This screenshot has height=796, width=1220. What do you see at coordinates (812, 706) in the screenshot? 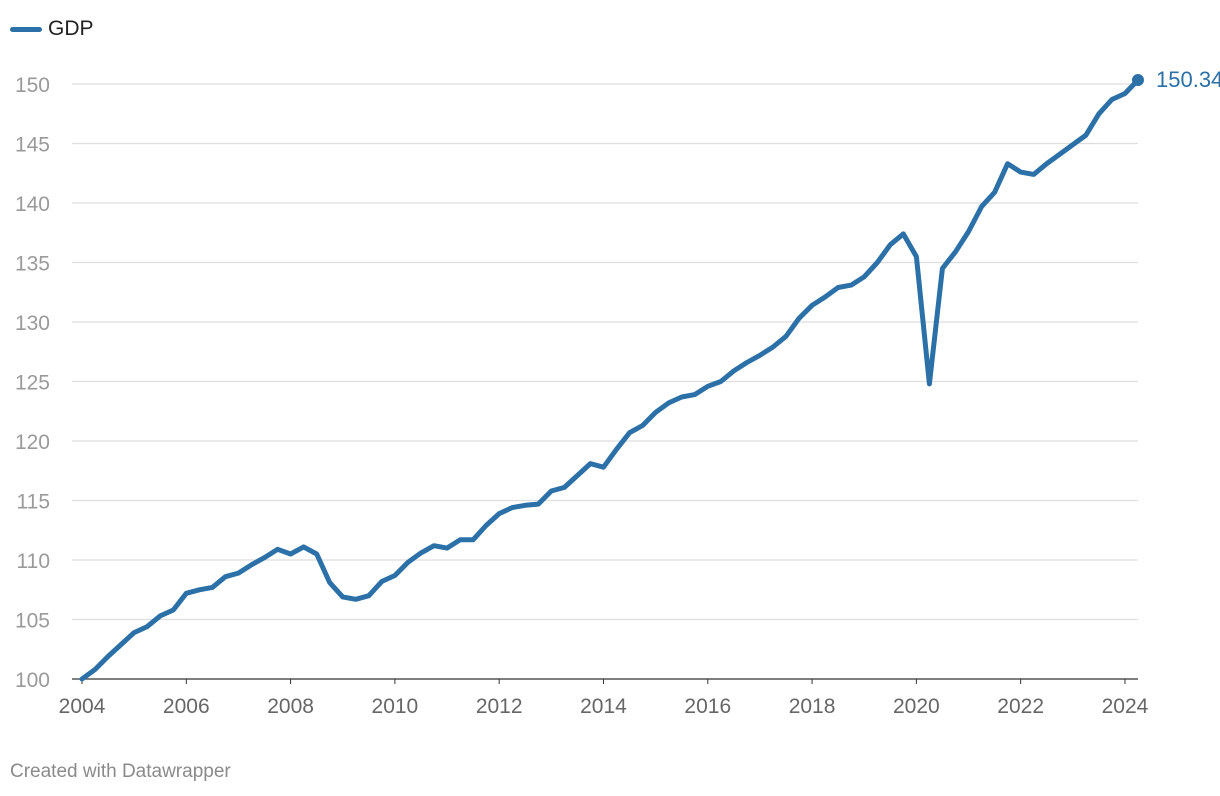
I see `x-tick-label: 2018` at bounding box center [812, 706].